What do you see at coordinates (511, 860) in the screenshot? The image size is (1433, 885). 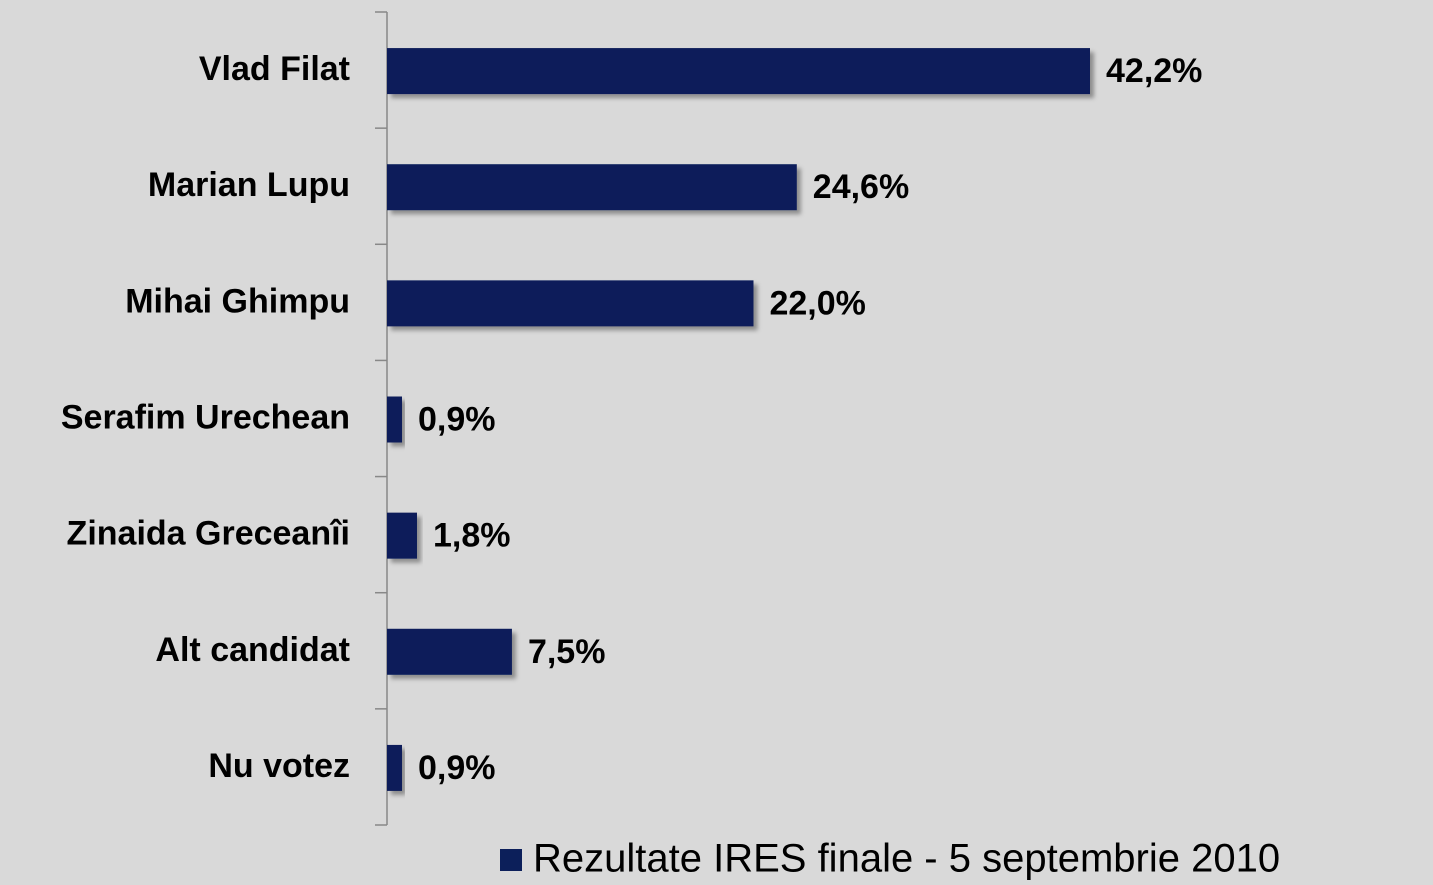 I see `legend-swatch` at bounding box center [511, 860].